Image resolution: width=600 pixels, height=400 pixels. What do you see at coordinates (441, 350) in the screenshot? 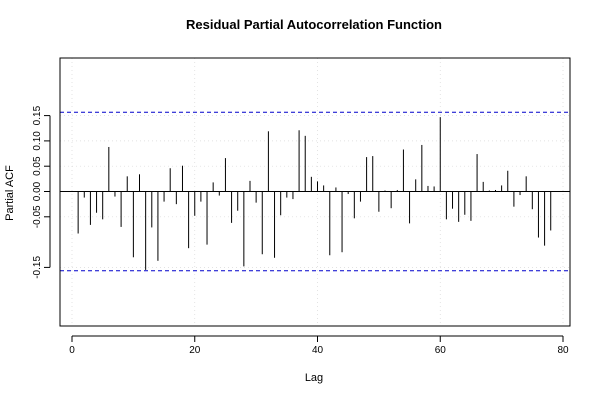
I see `x-tick-label: 60` at bounding box center [441, 350].